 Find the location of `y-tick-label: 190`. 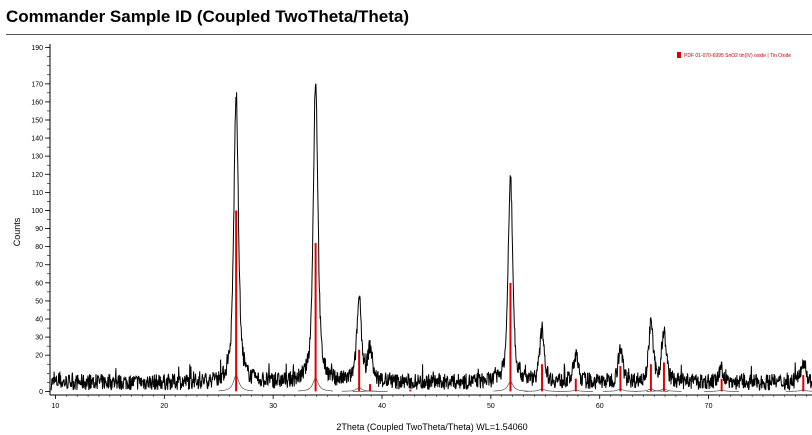

y-tick-label: 190 is located at coordinates (37, 48).